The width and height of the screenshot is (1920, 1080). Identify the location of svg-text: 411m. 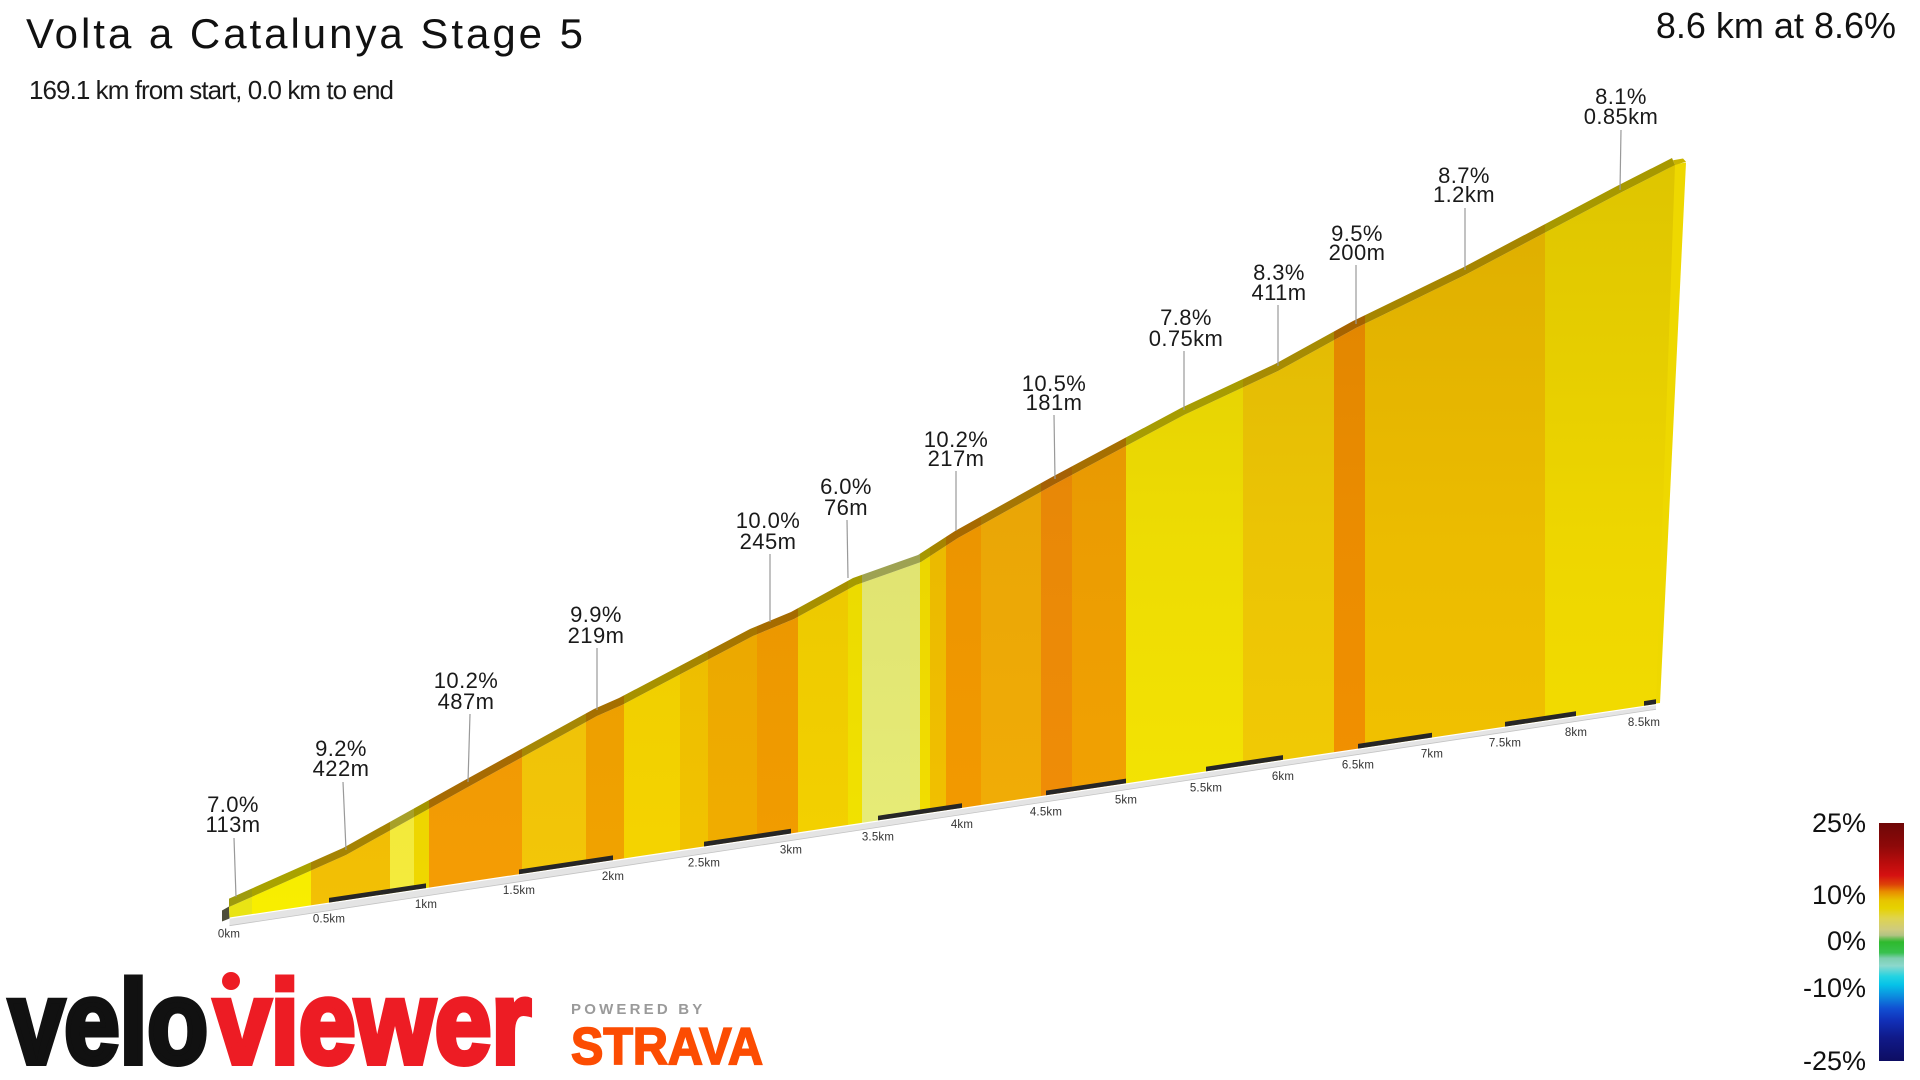
(1279, 292).